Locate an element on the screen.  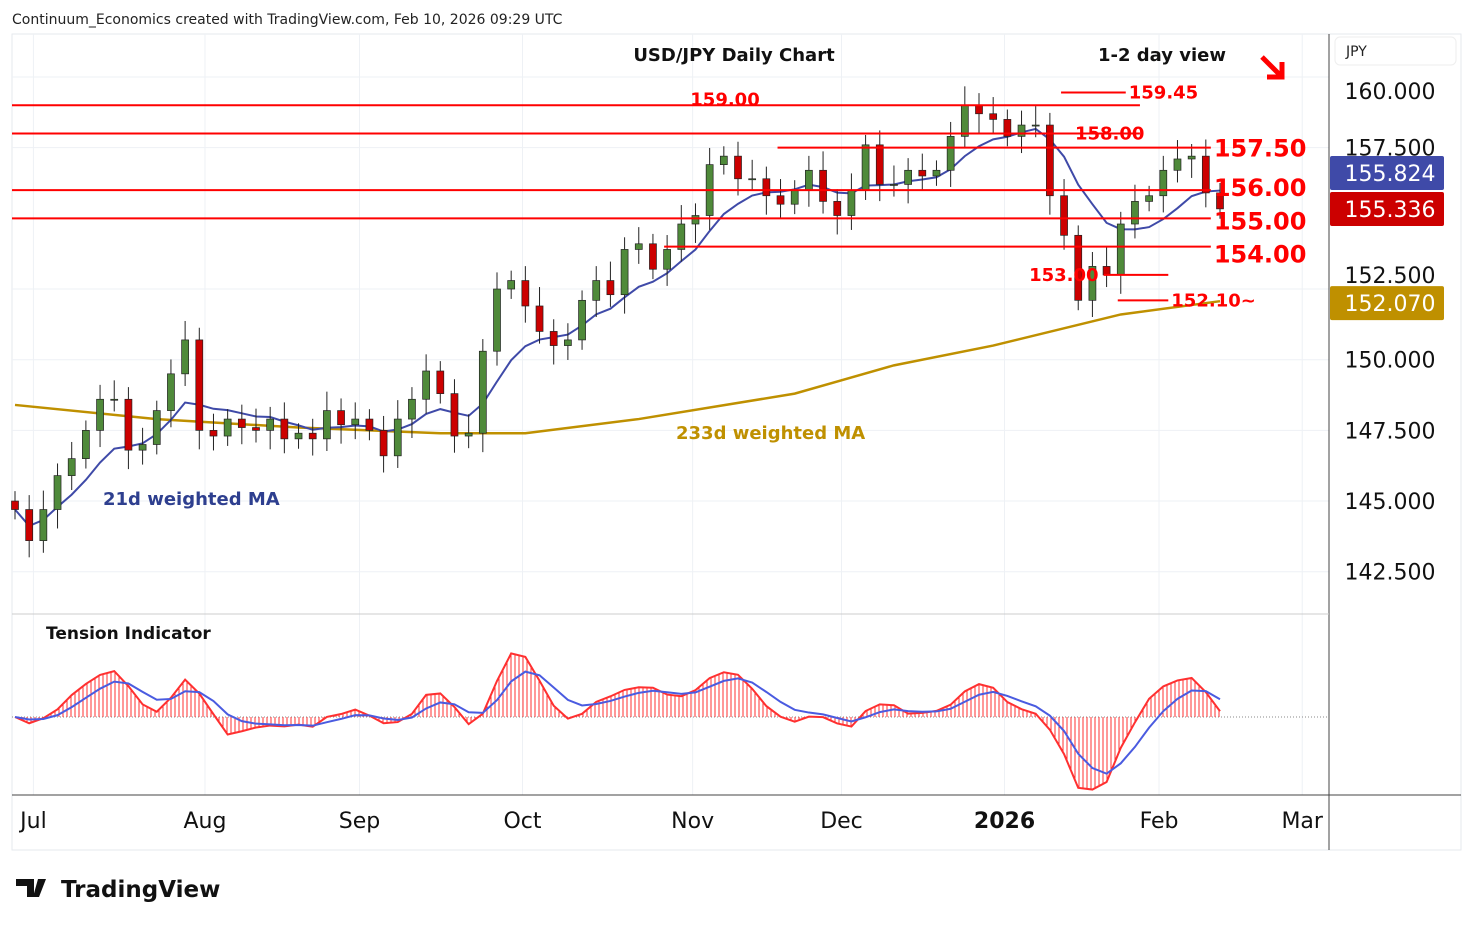
down-arrow-icon is located at coordinates (1272, 67).